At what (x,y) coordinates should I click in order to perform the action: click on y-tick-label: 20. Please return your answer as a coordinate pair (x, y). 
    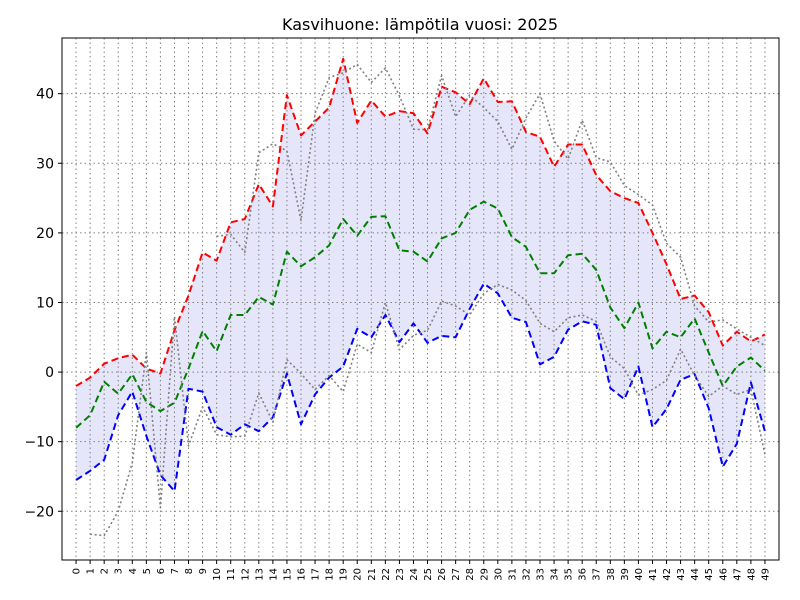
    Looking at the image, I should click on (45, 234).